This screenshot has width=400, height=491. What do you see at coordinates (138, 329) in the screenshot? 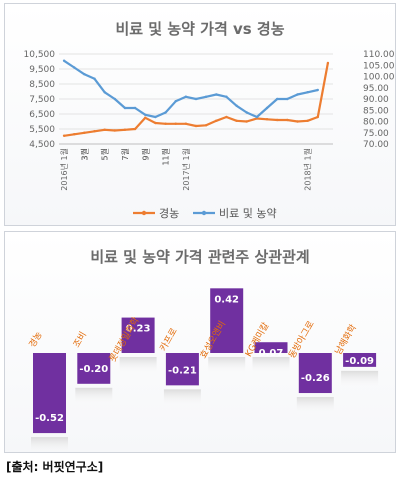
I see `bar-value-label: 0.23` at bounding box center [138, 329].